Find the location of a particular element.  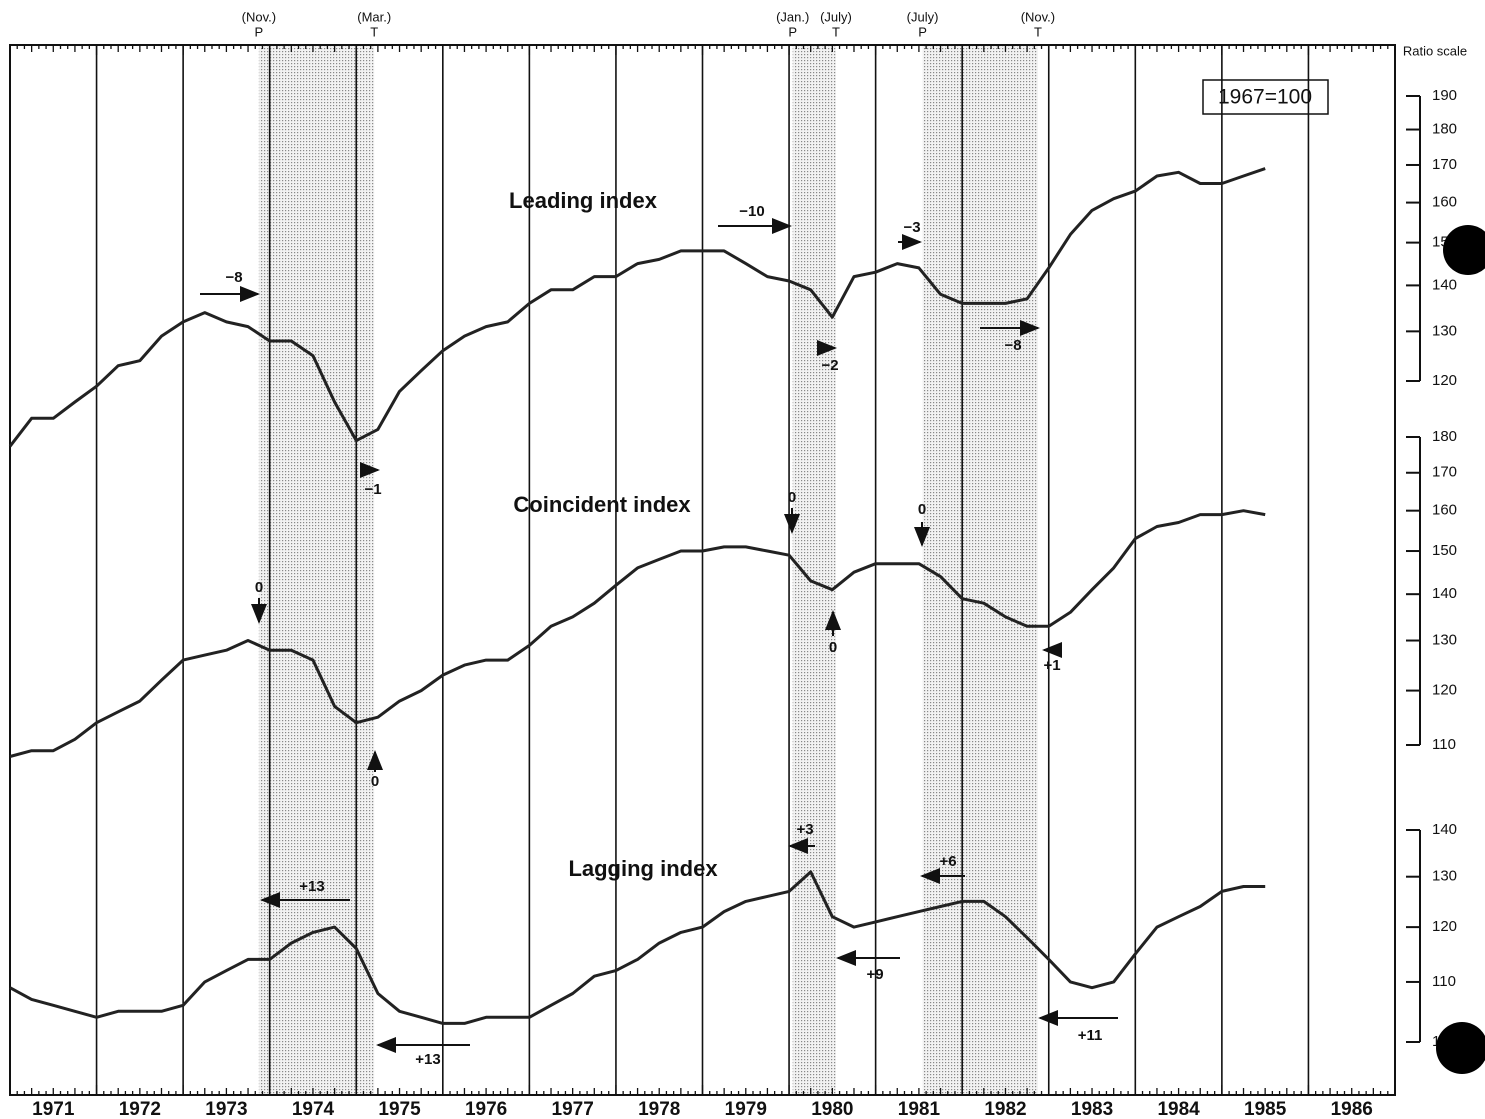

index-line is located at coordinates (637, 947).